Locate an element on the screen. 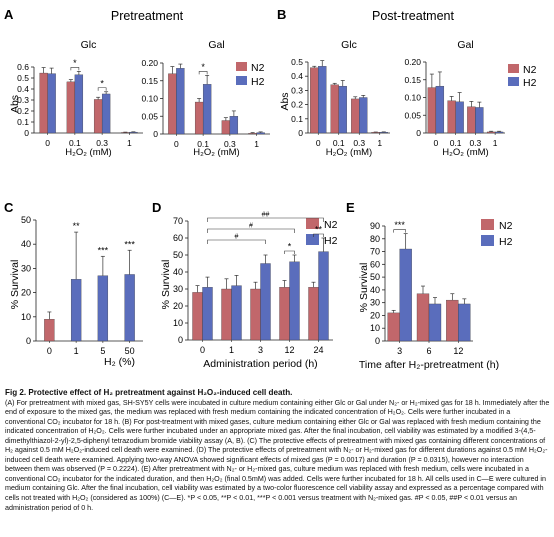 The width and height of the screenshot is (554, 537). y-tick-label: 0.6 is located at coordinates (23, 67).